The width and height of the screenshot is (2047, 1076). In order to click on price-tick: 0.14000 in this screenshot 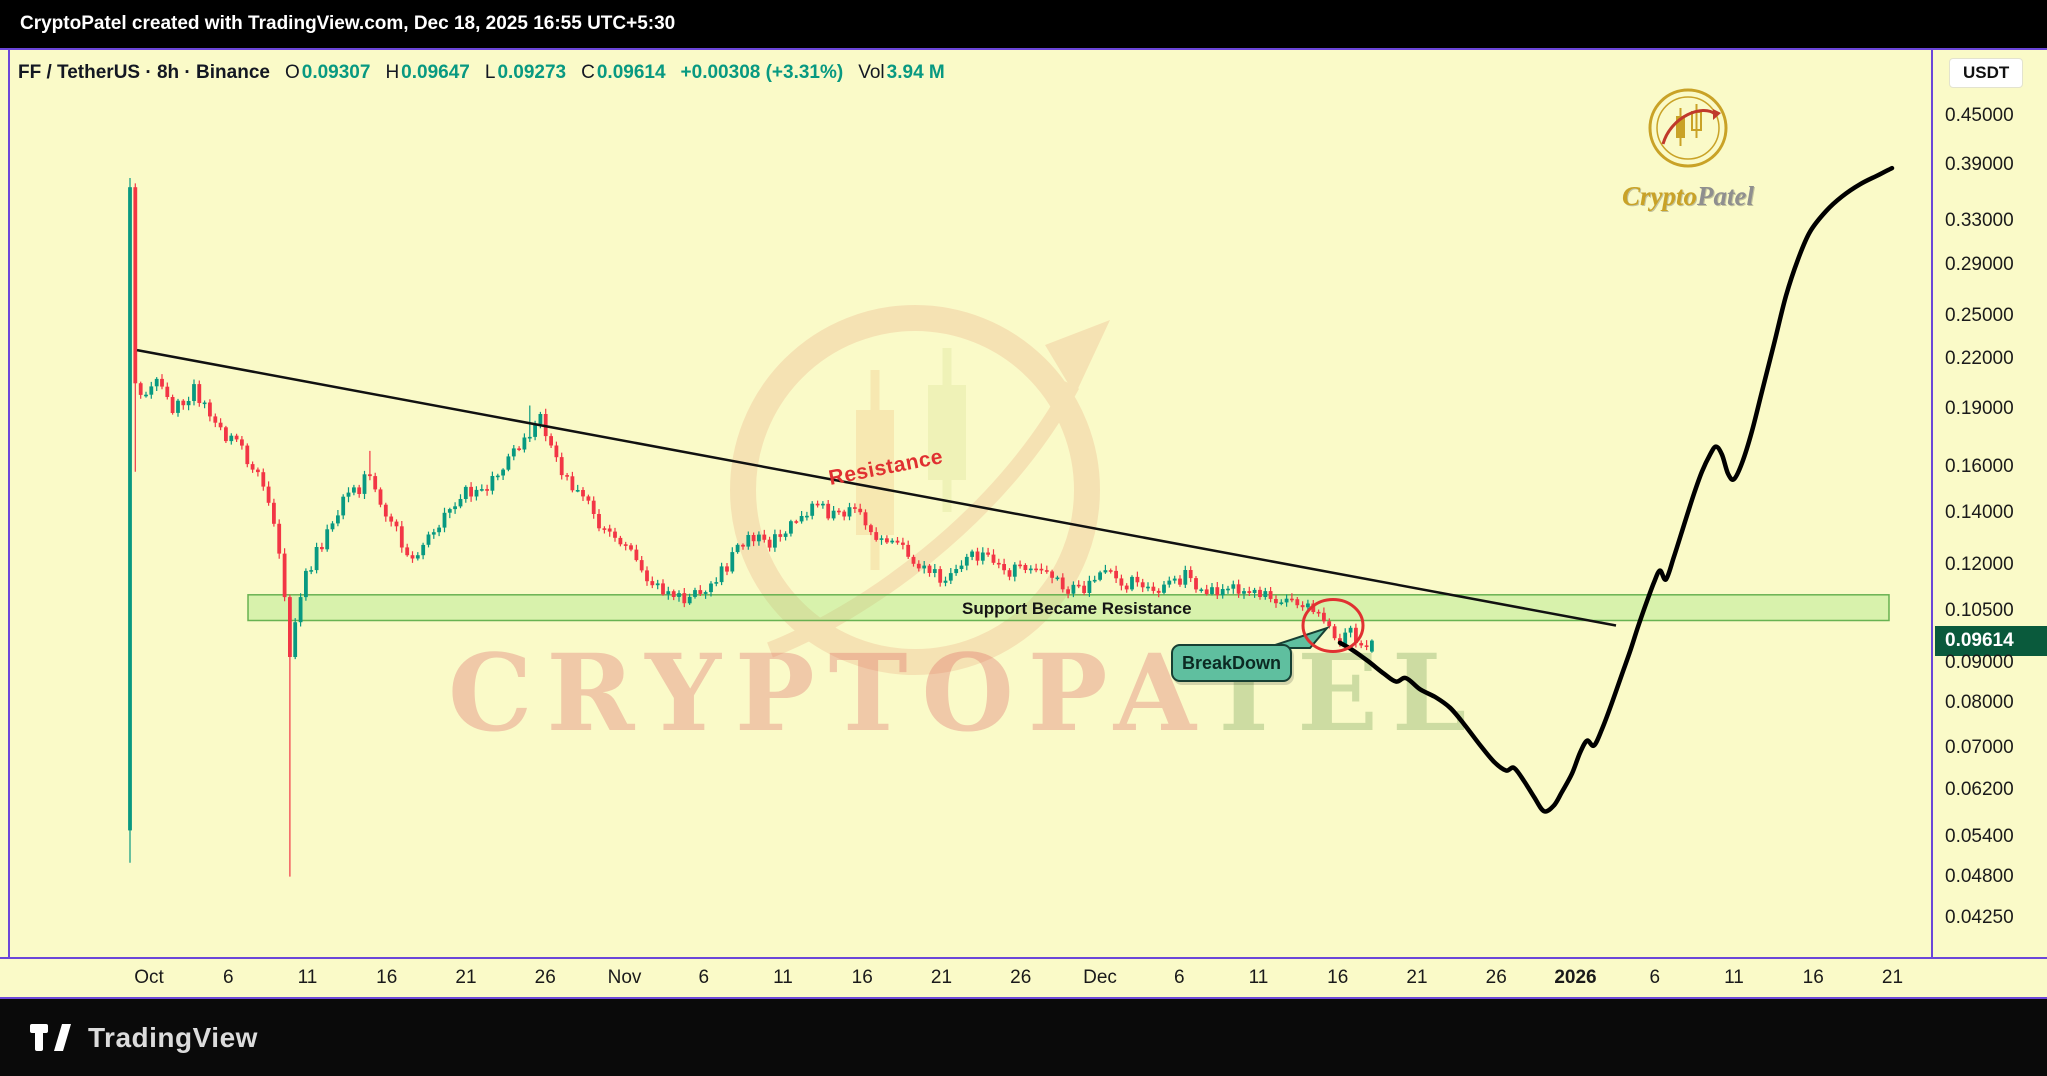, I will do `click(1979, 512)`.